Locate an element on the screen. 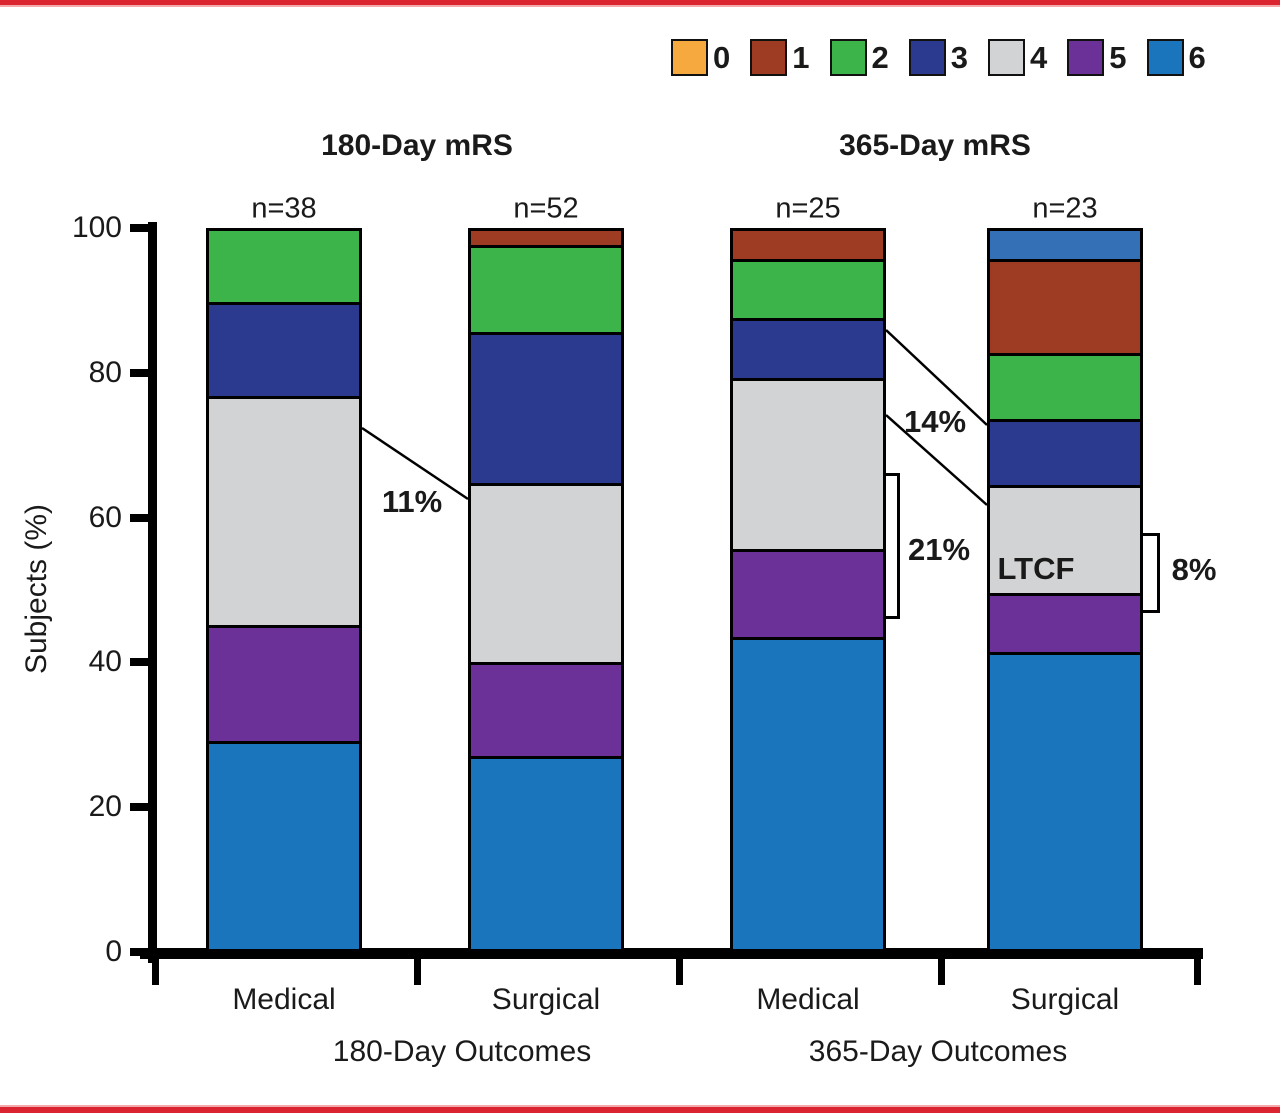 The image size is (1280, 1116). legend-item-4: 4 is located at coordinates (1017, 57).